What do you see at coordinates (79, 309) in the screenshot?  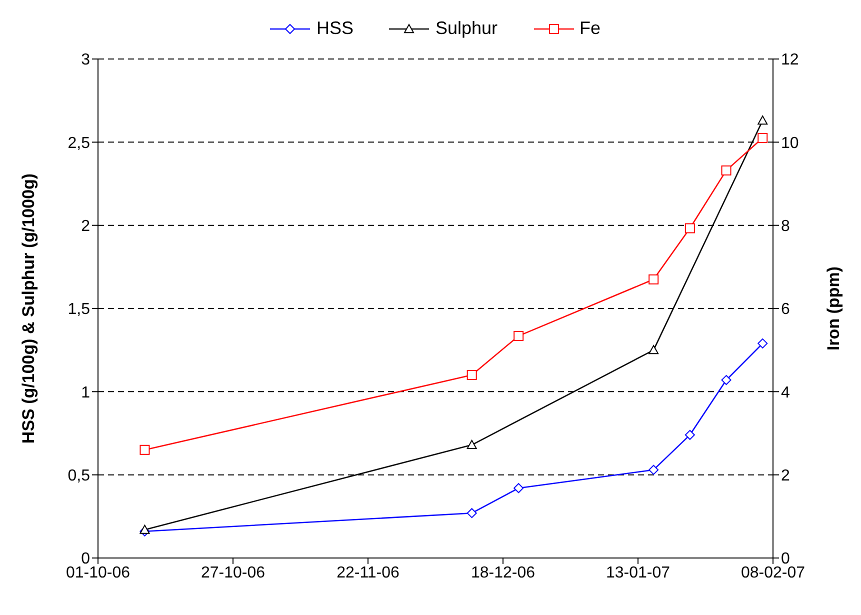 I see `y-tick-label: 1,5` at bounding box center [79, 309].